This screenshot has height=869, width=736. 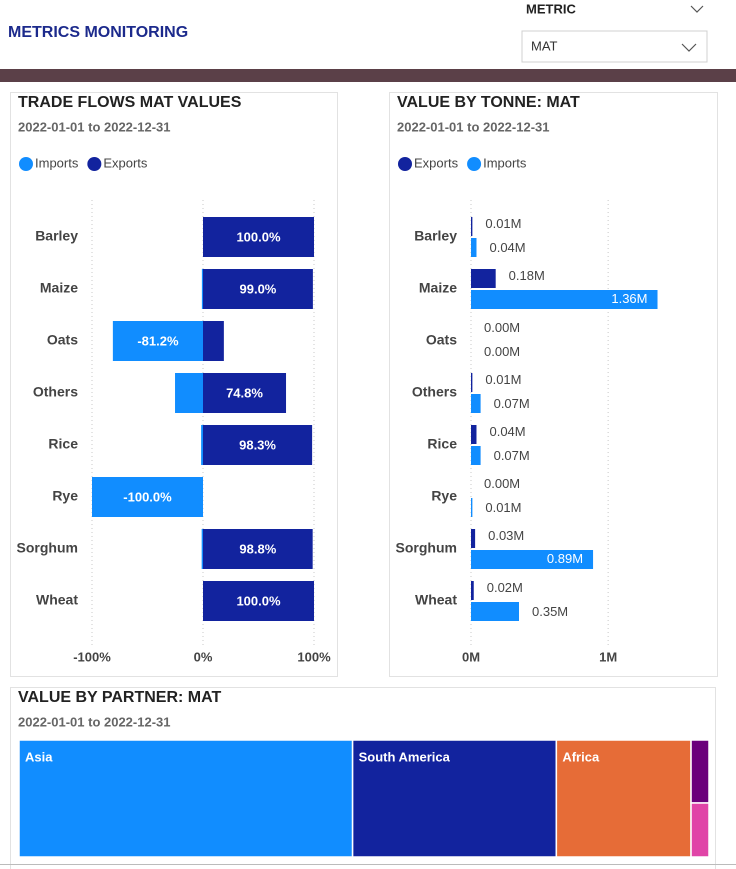 I want to click on dropdown-chevron, so click(x=689, y=47).